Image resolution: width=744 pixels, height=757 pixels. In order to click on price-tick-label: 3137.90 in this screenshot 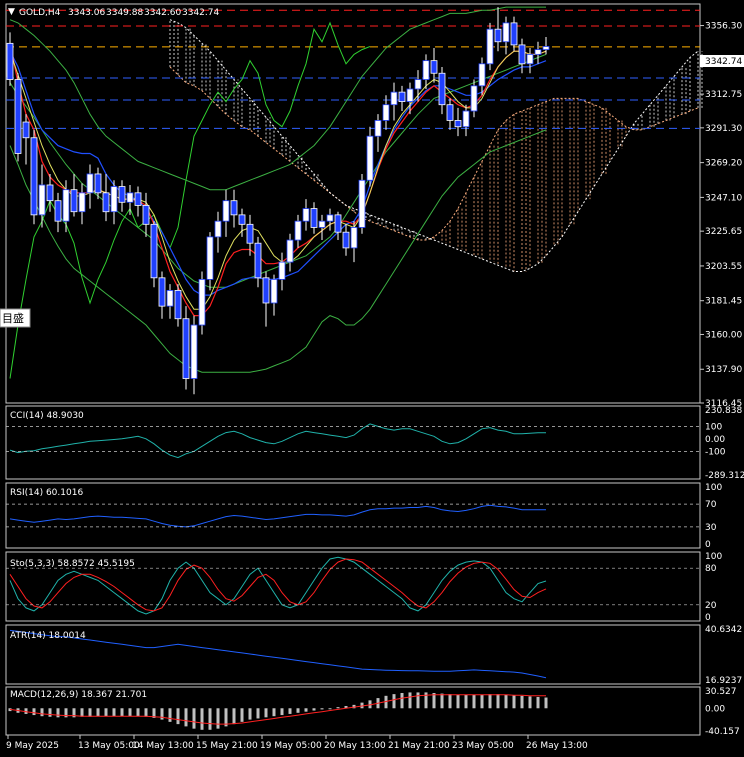, I will do `click(723, 370)`.